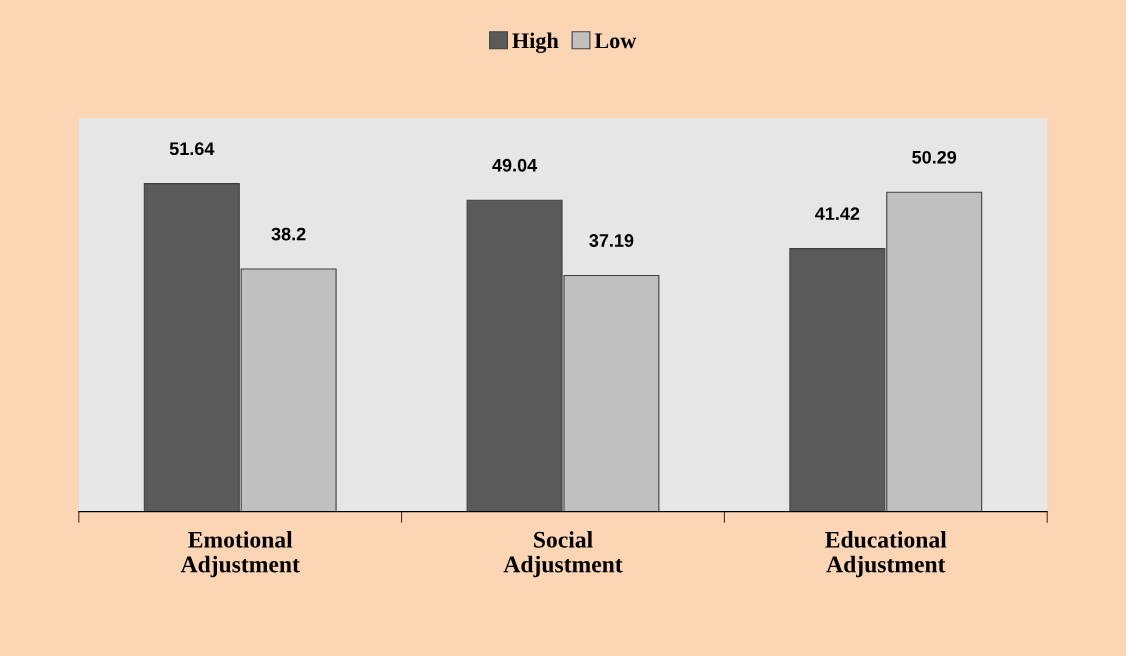 This screenshot has width=1126, height=656. Describe the element at coordinates (240, 554) in the screenshot. I see `x-tick-label: Emotional Adjustment` at that location.